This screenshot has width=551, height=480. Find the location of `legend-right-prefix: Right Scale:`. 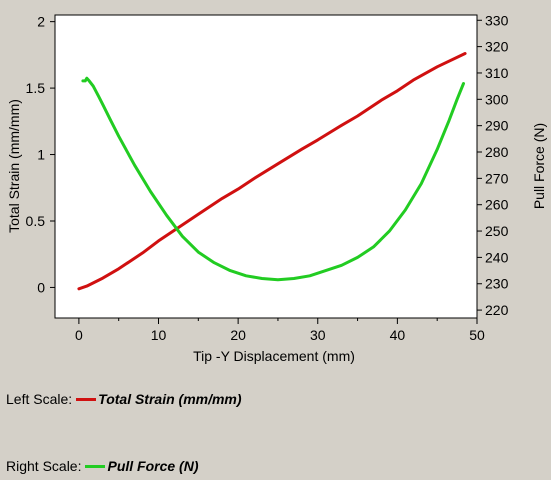

legend-right-prefix: Right Scale: is located at coordinates (44, 466).